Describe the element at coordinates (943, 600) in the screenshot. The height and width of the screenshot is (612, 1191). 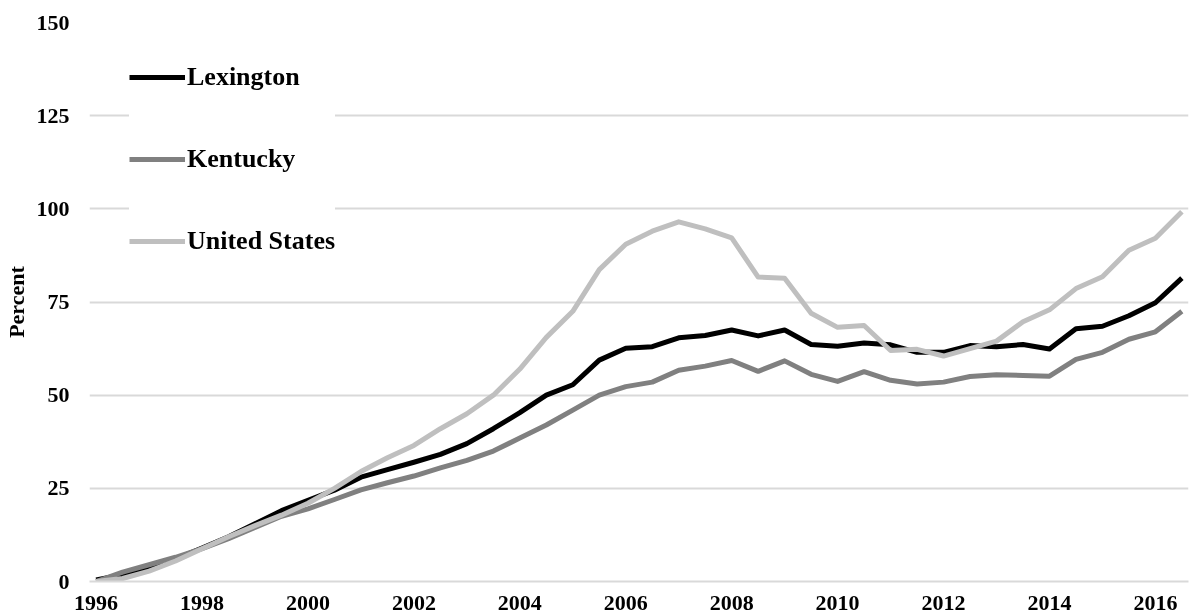
I see `x-tick-label: 2012` at that location.